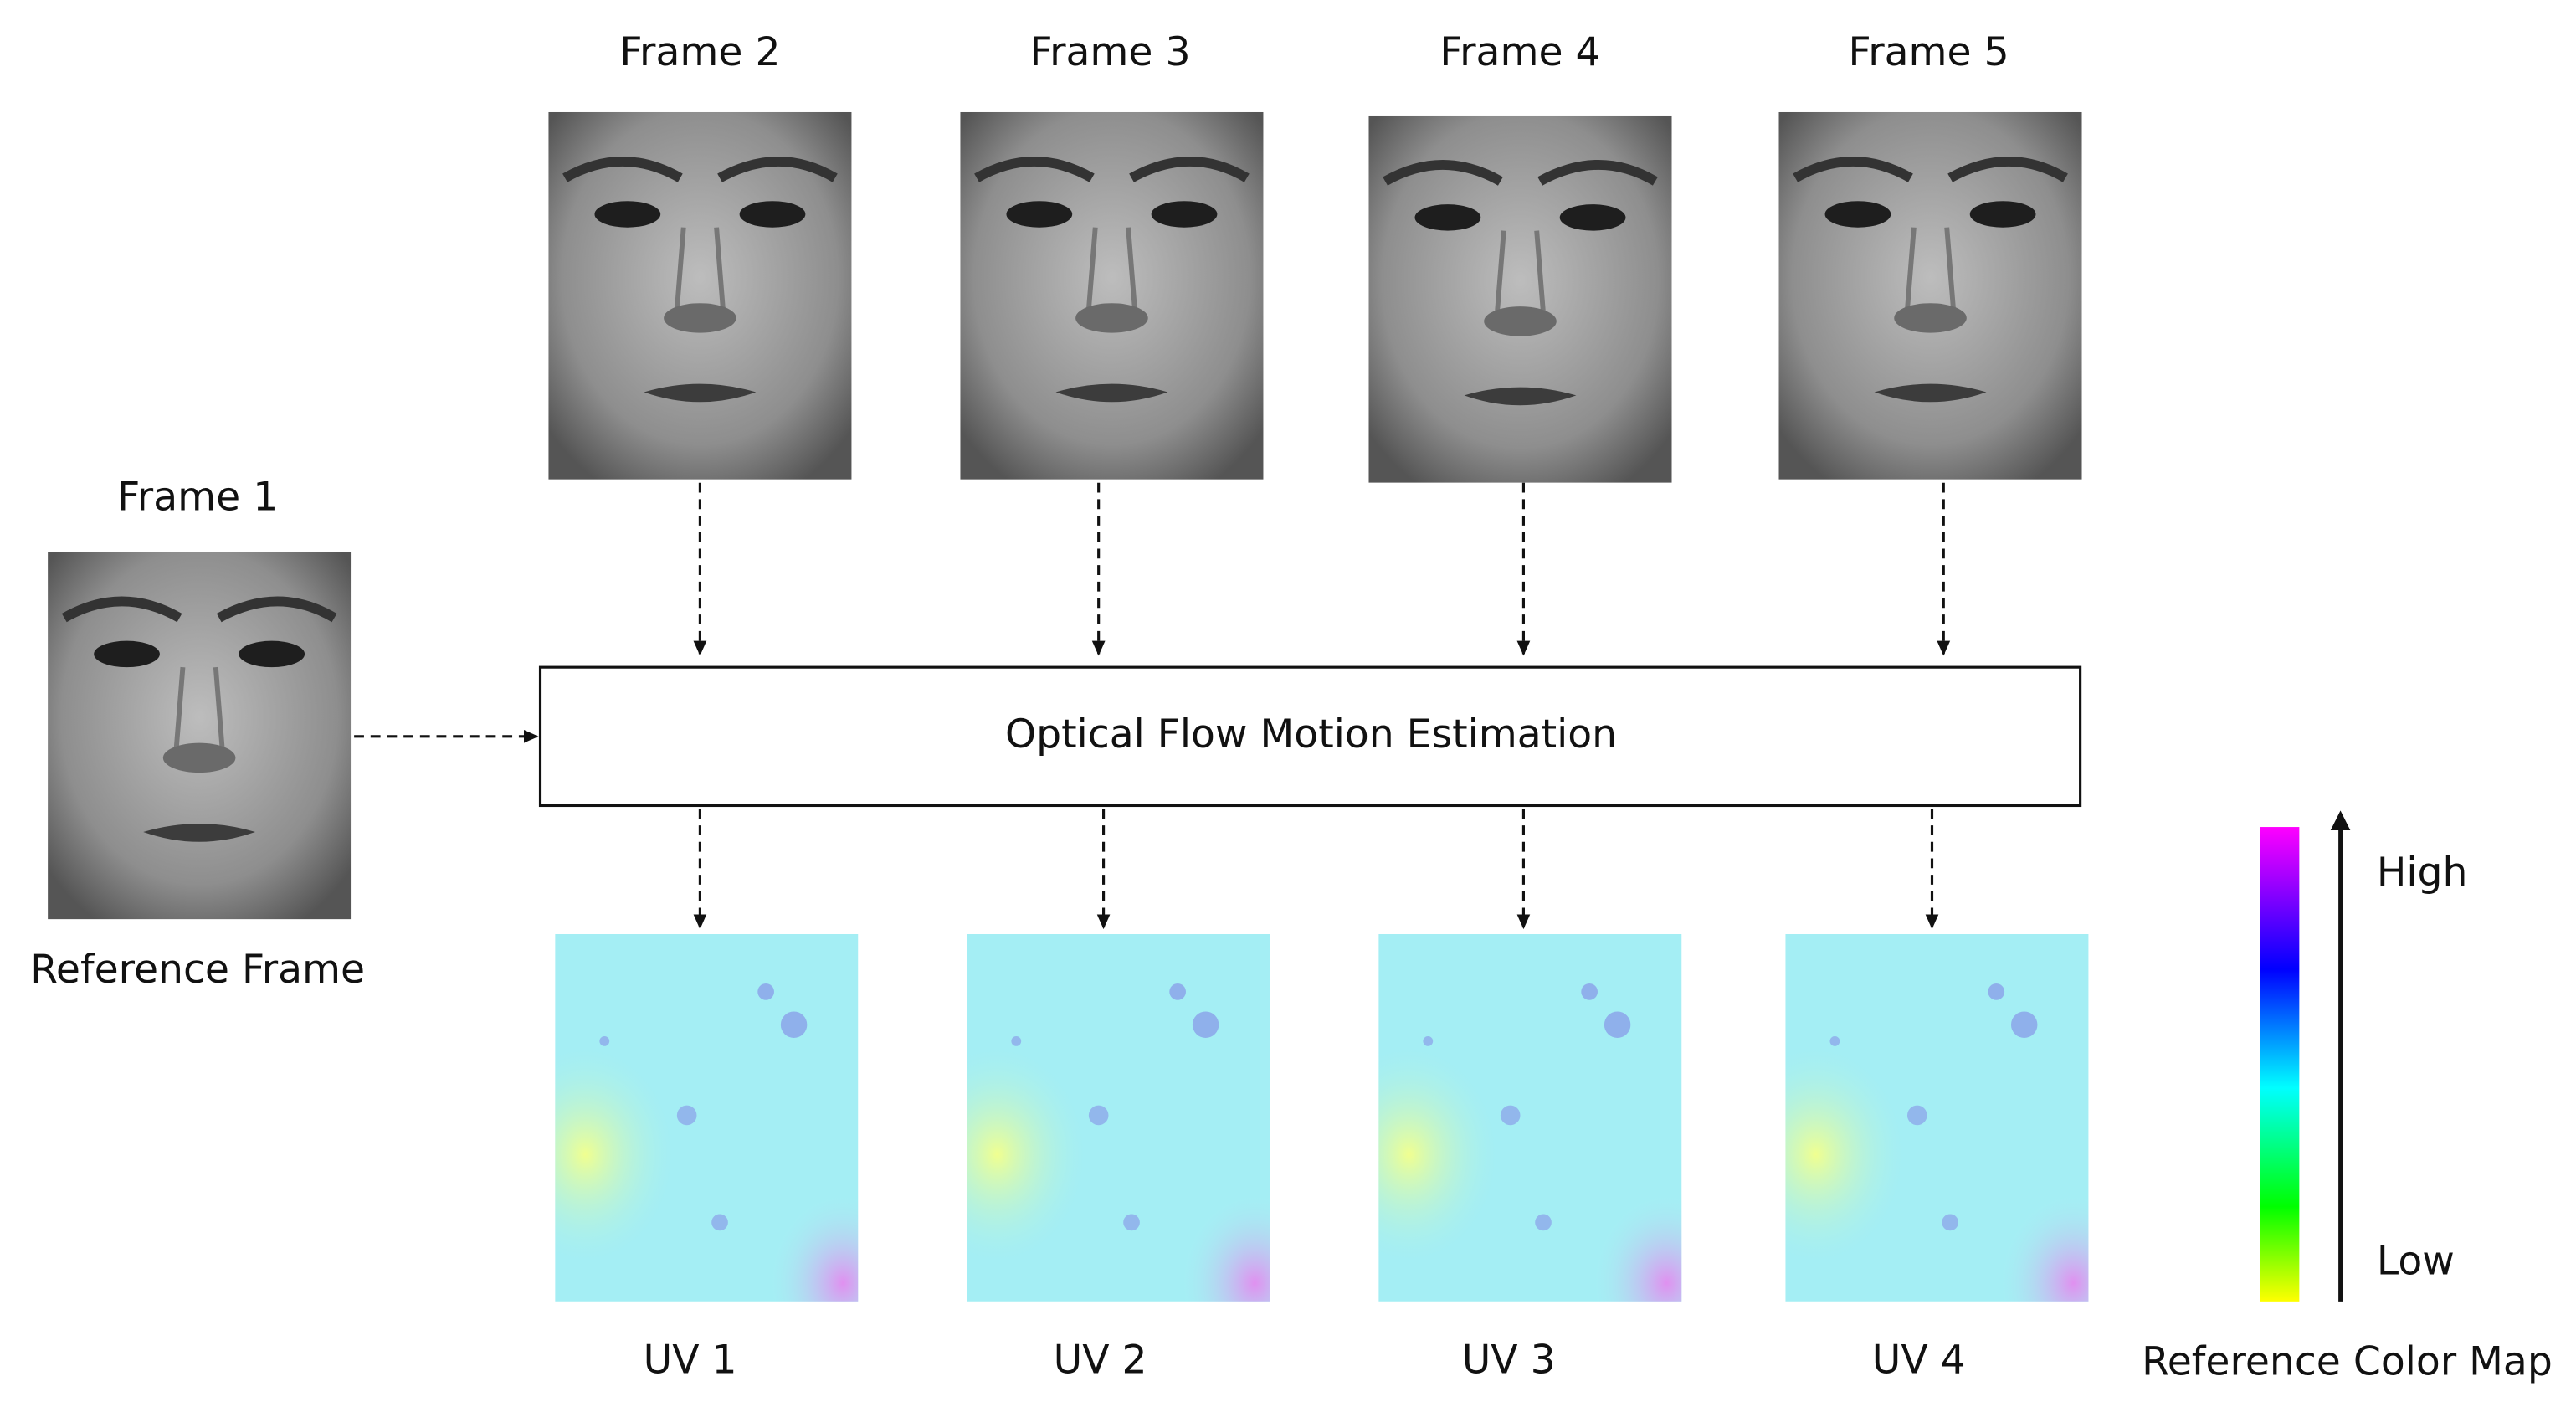 Image resolution: width=2576 pixels, height=1402 pixels. I want to click on process-label: Optical Flow Motion Estimation, so click(1311, 734).